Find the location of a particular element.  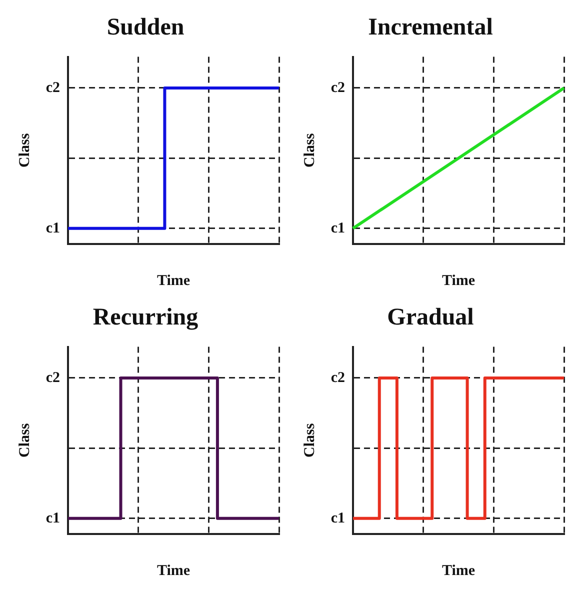

chart-title: Recurring is located at coordinates (145, 317).